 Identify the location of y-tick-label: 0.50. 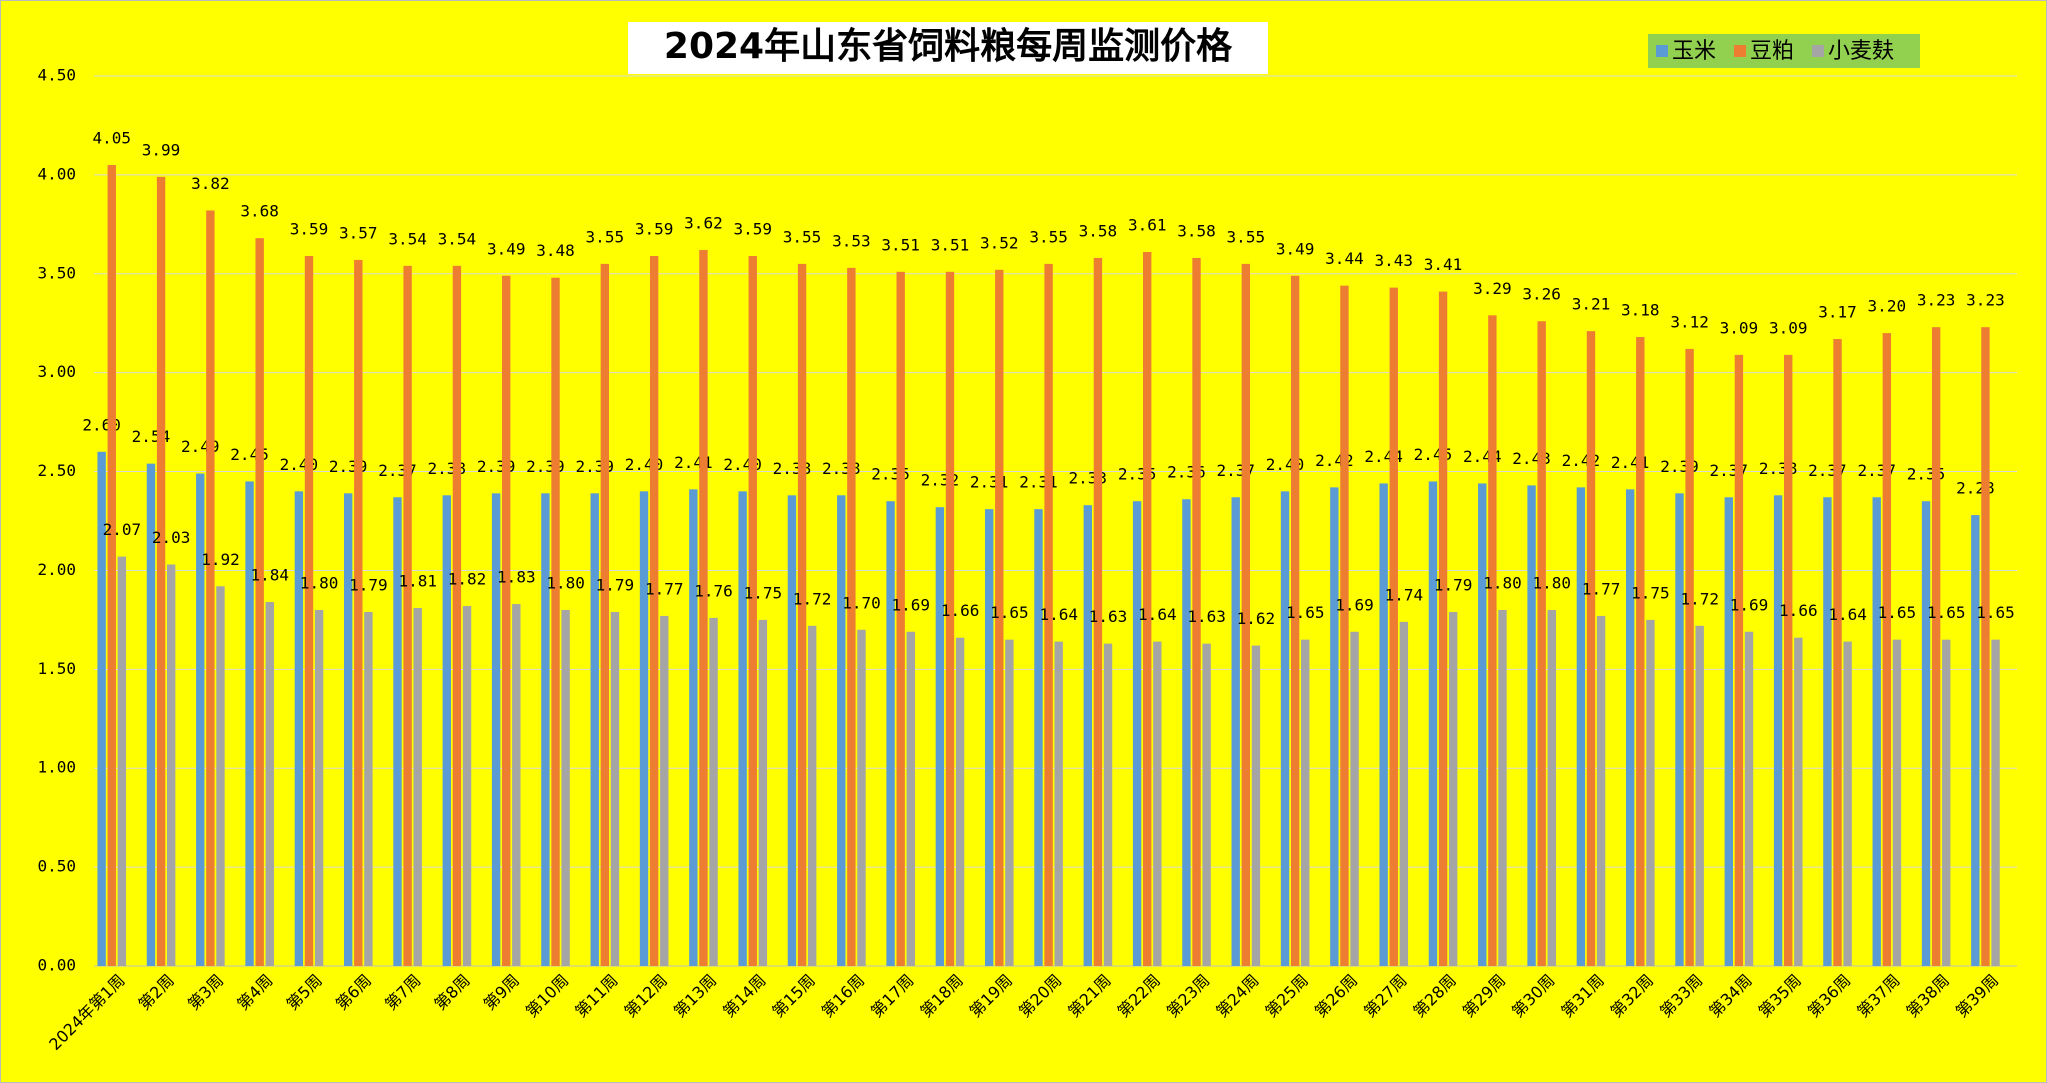
(56, 866).